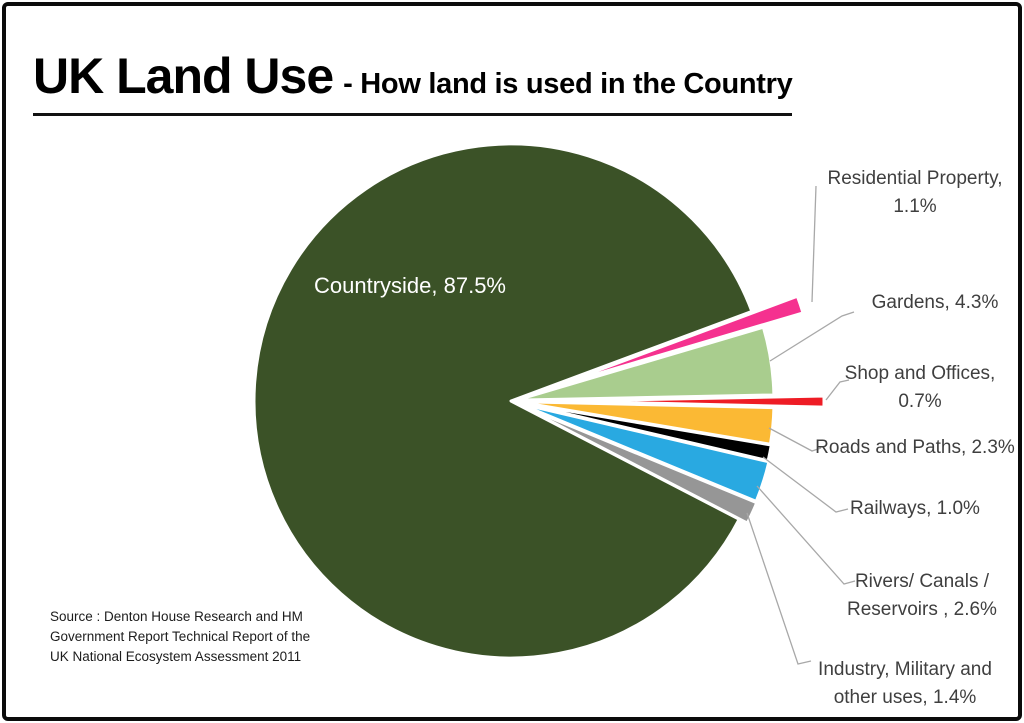  I want to click on pie-slice-industry-military-and-other-uses, so click(638, 464).